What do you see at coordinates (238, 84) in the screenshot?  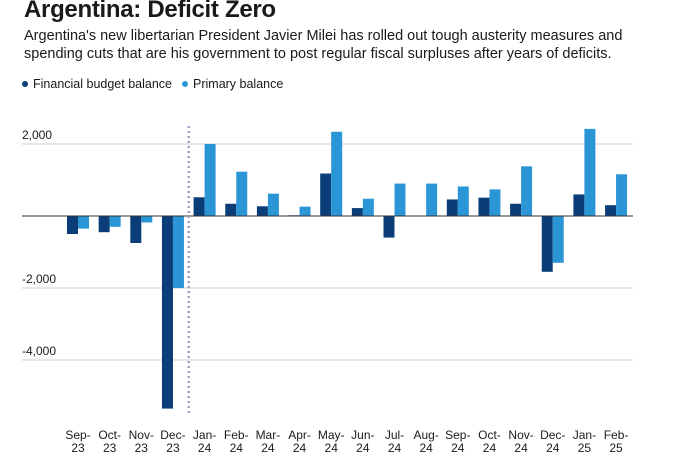 I see `legend-label-primary: Primary balance` at bounding box center [238, 84].